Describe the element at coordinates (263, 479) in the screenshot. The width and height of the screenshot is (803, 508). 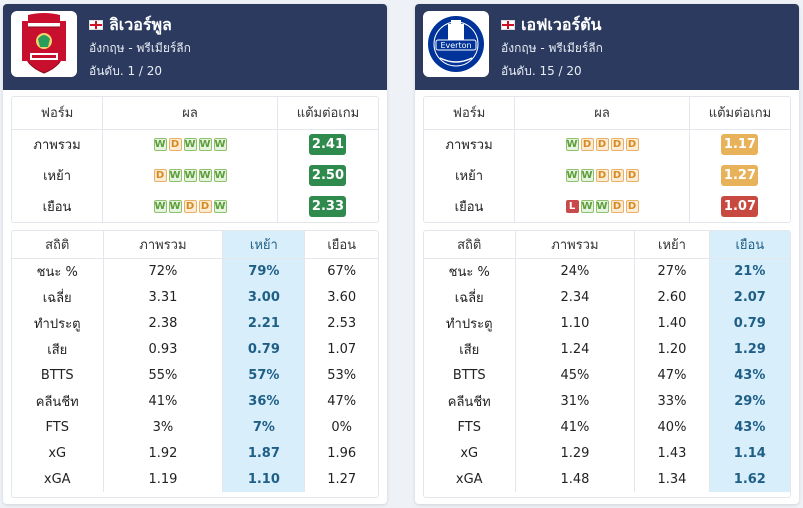
I see `stat-value: 1.10` at that location.